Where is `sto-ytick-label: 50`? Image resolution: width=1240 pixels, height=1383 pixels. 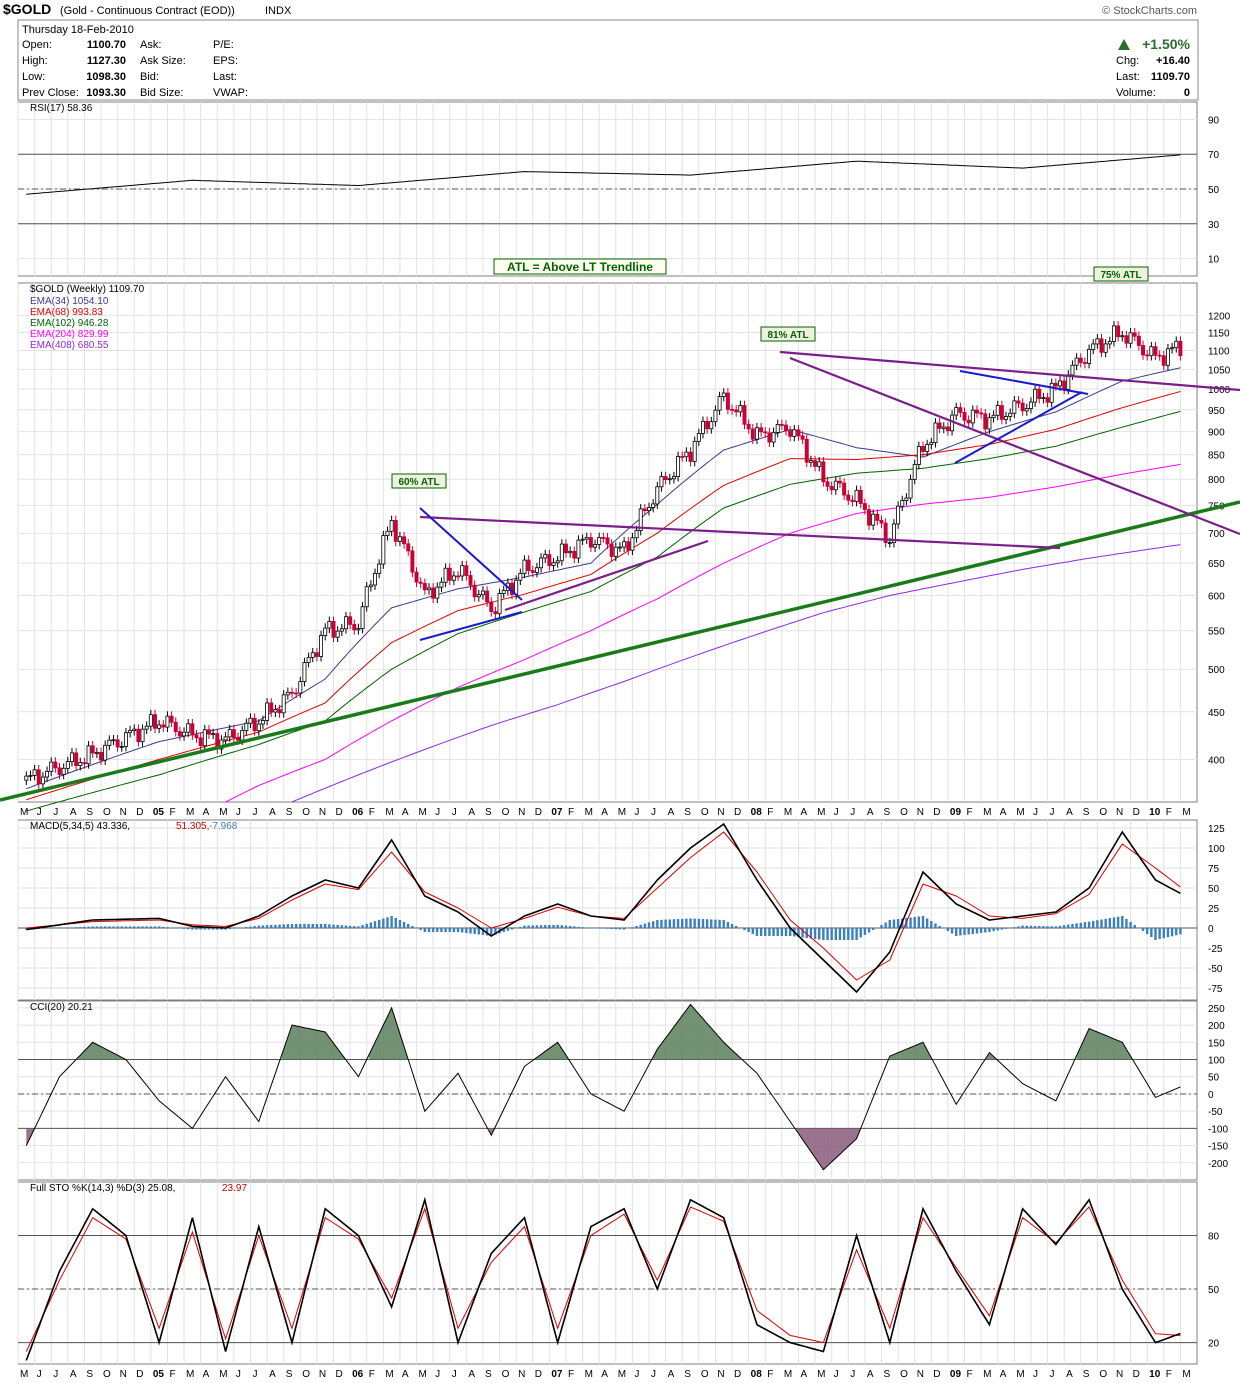
sto-ytick-label: 50 is located at coordinates (1214, 1290).